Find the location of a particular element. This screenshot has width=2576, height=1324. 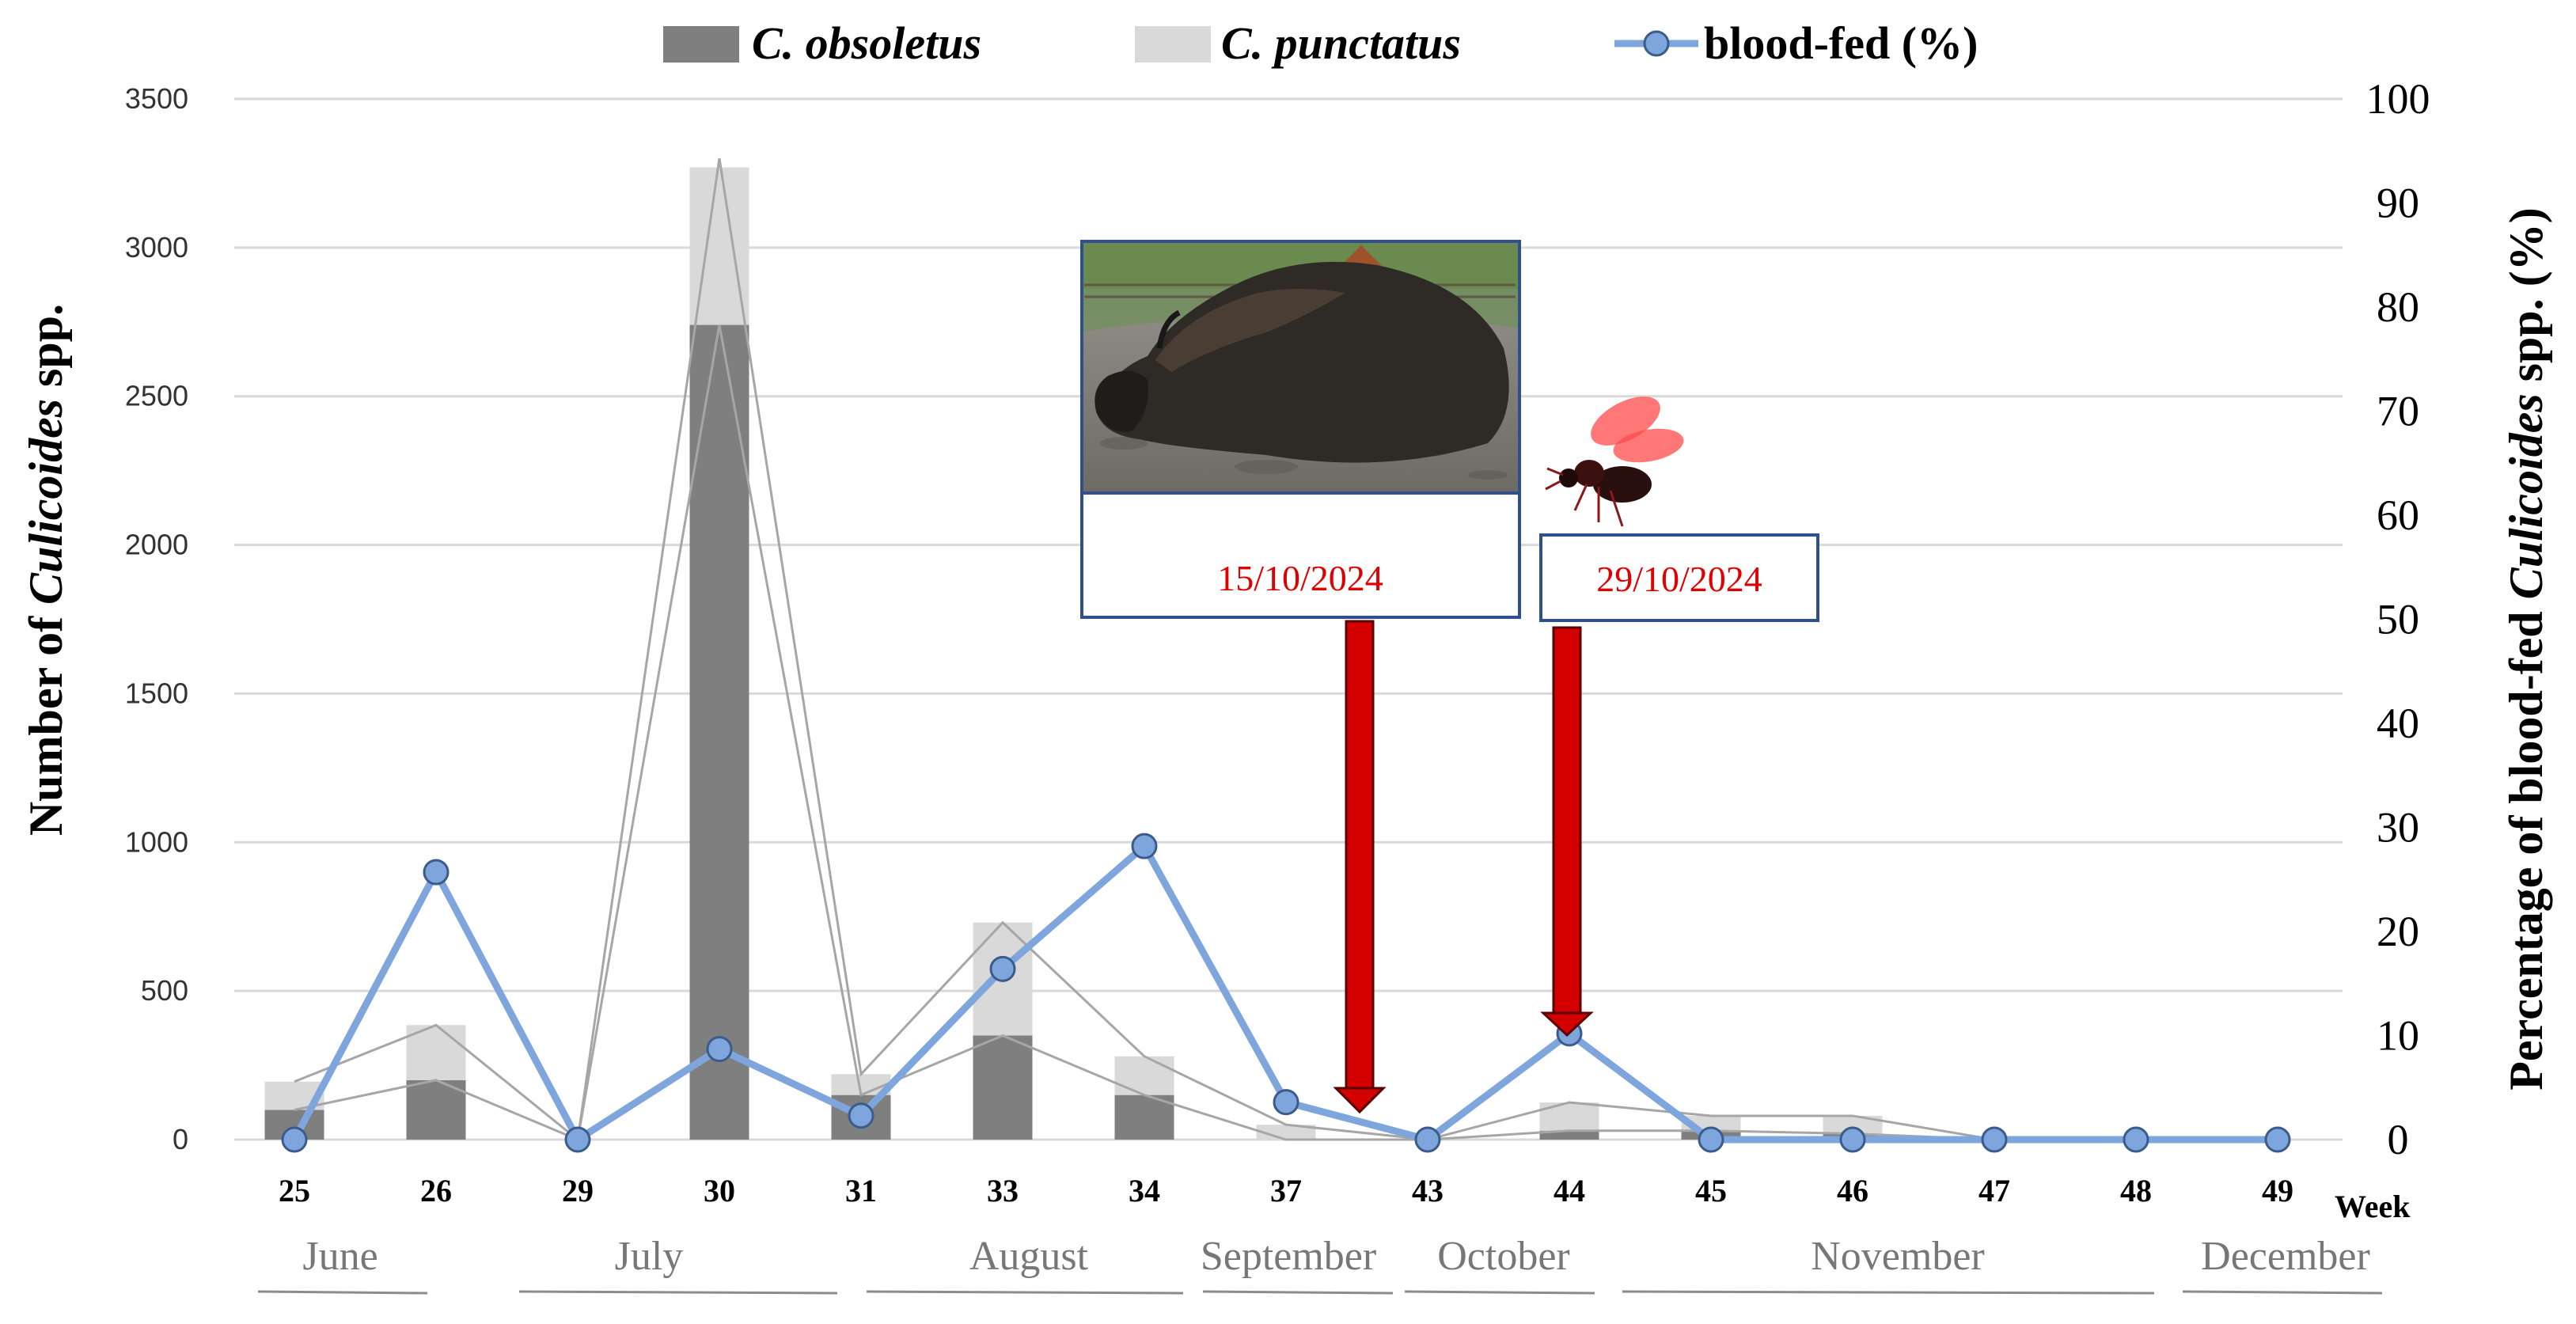

annotation-midge-box is located at coordinates (1679, 577).